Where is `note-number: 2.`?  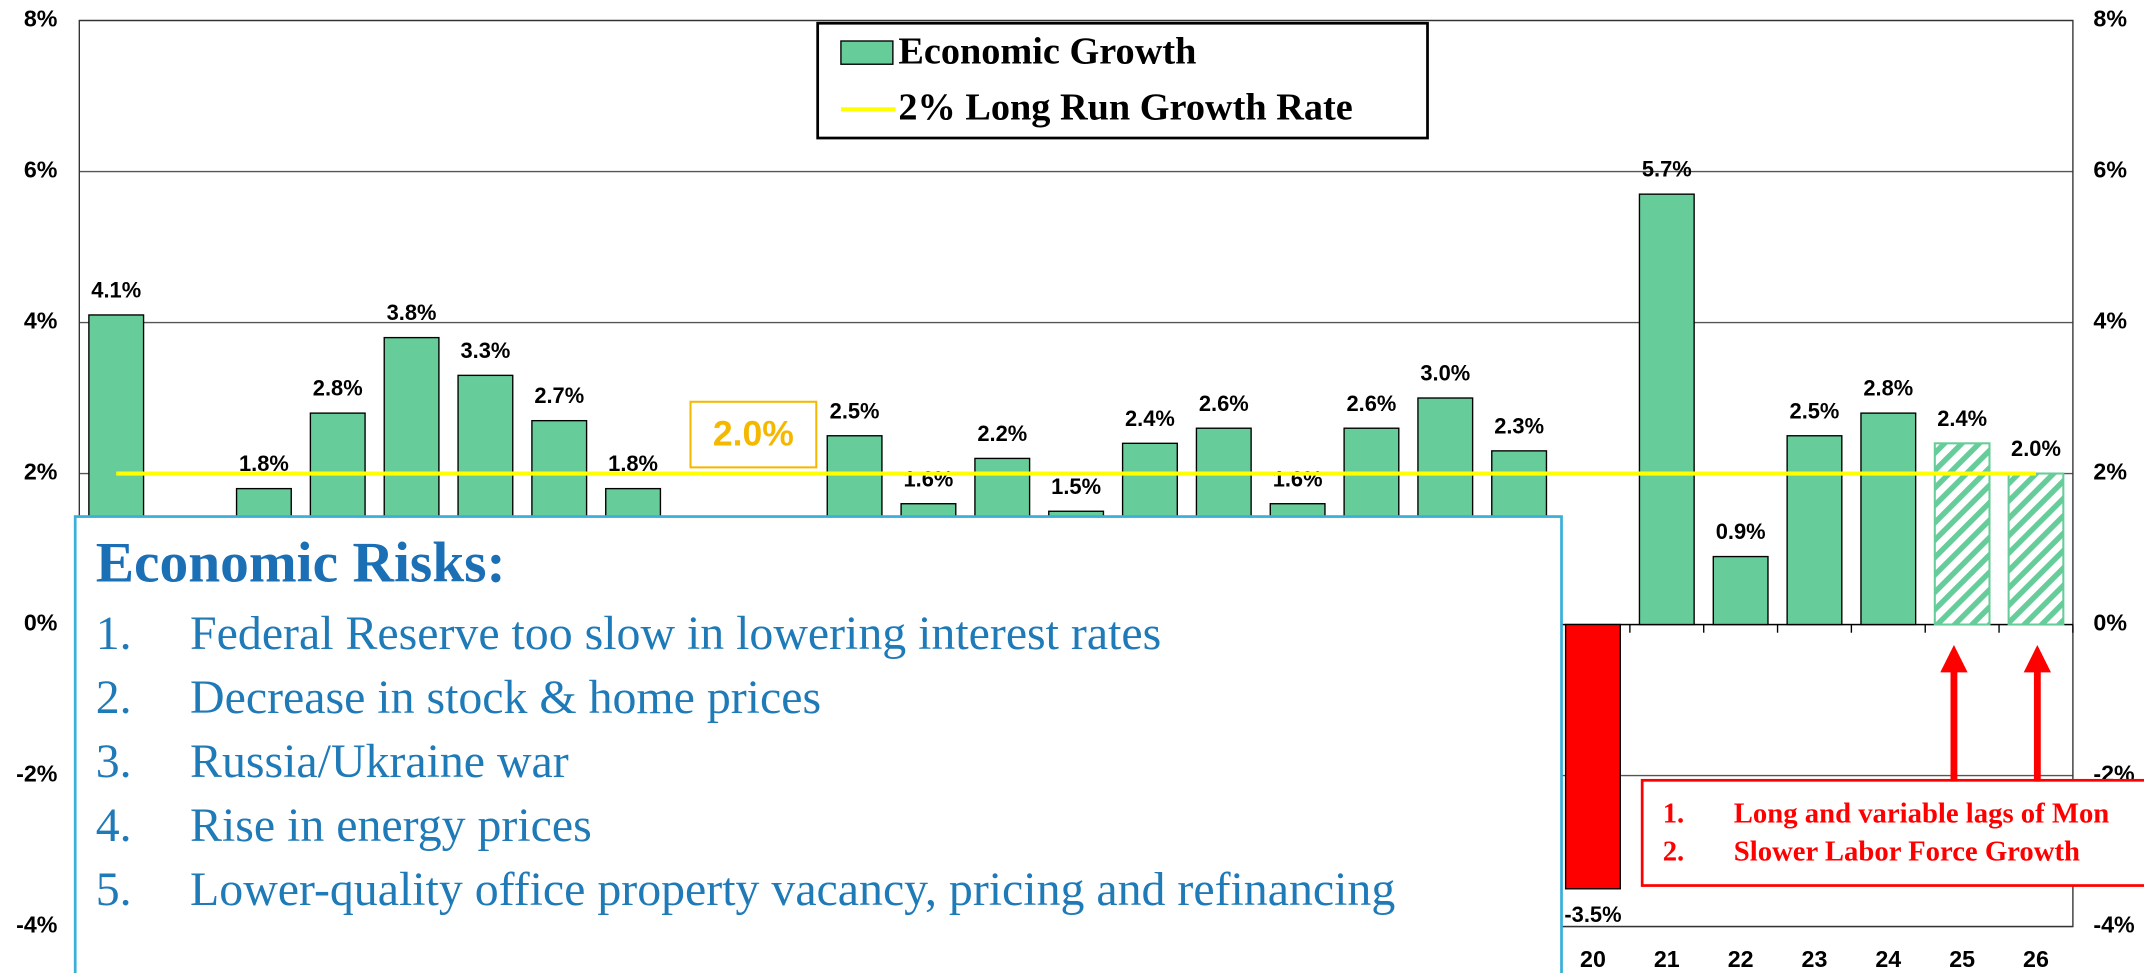 note-number: 2. is located at coordinates (1674, 852).